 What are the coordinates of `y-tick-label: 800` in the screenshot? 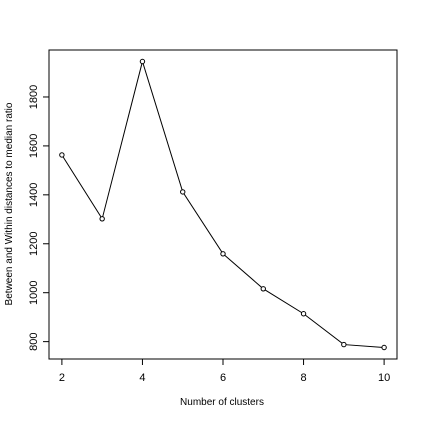 It's located at (34, 341).